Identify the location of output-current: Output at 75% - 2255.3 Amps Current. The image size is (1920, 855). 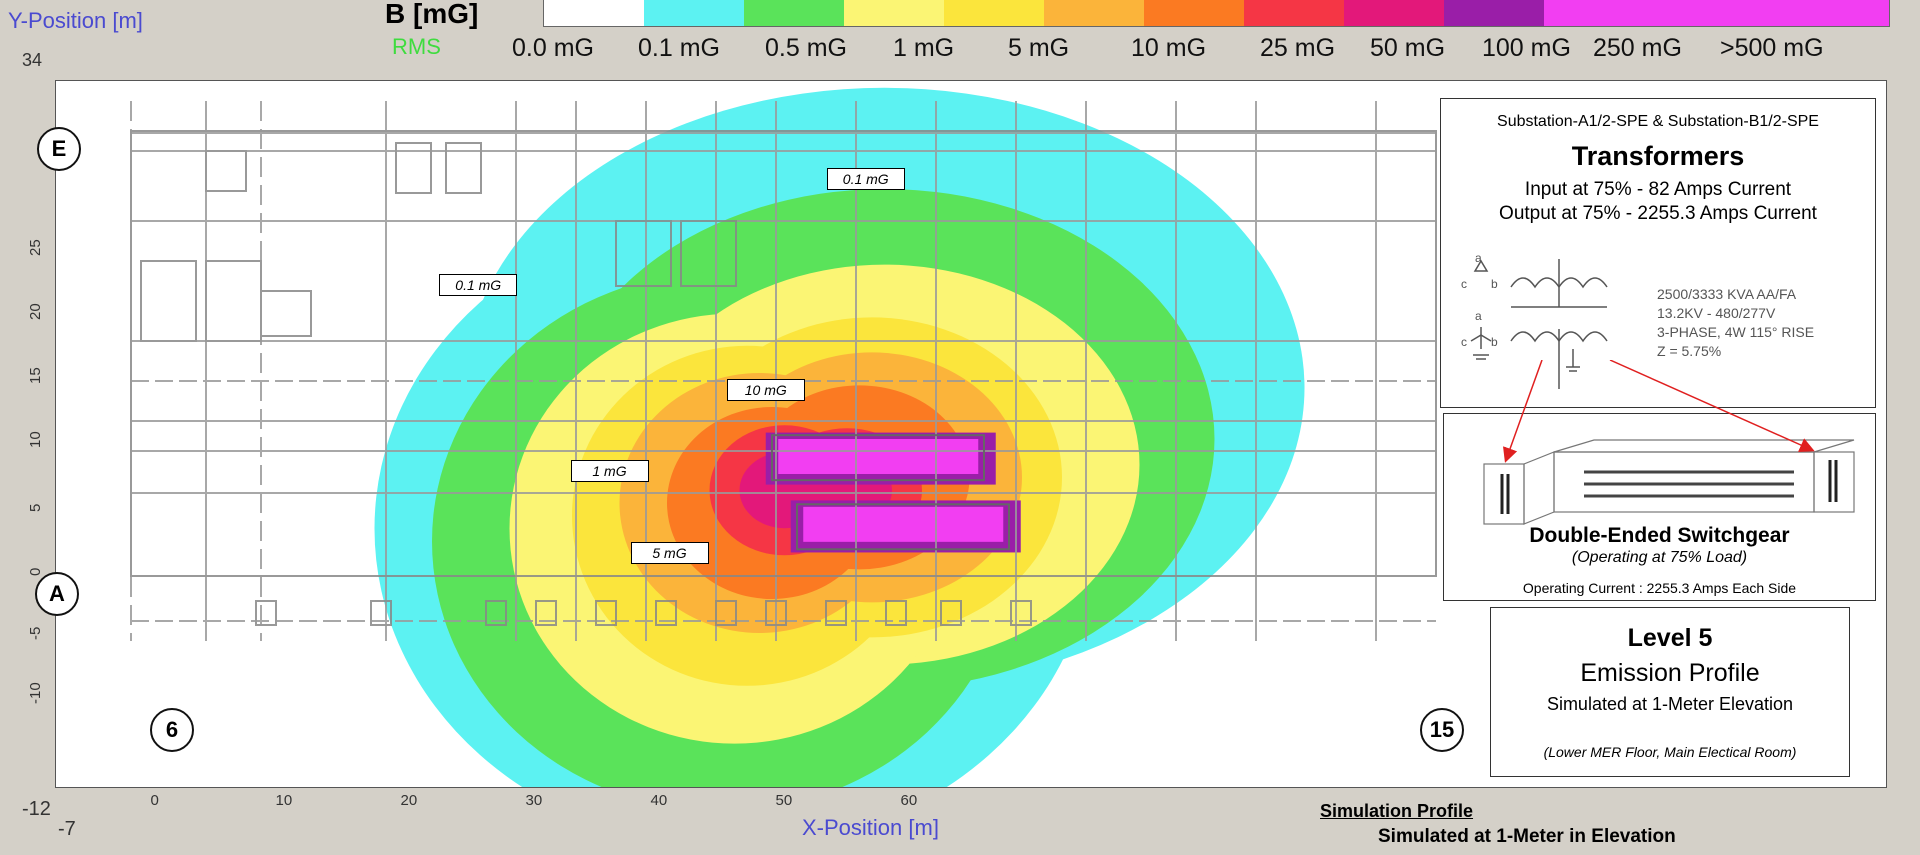
(1658, 213).